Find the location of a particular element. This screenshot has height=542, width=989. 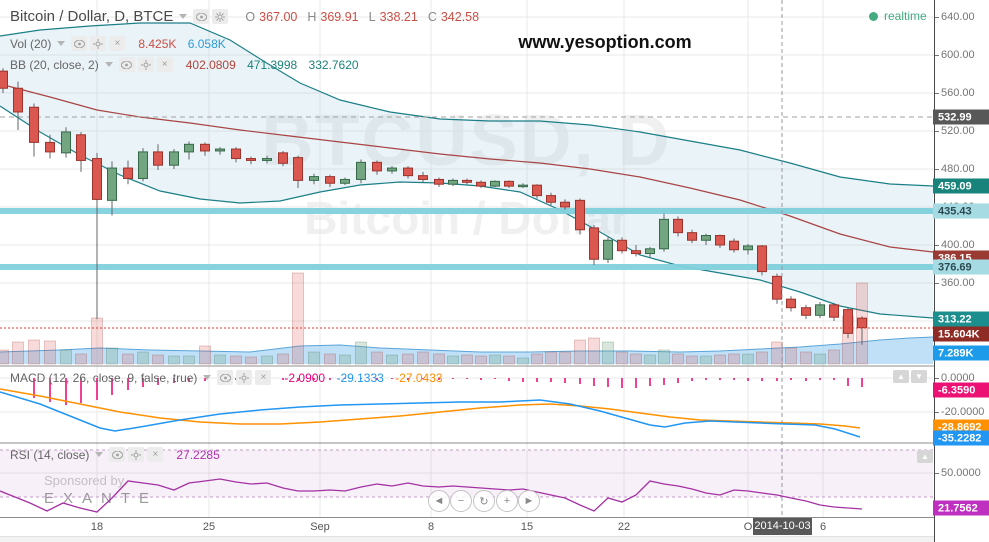

macd-pane-move-down-button: ▼ is located at coordinates (919, 376).